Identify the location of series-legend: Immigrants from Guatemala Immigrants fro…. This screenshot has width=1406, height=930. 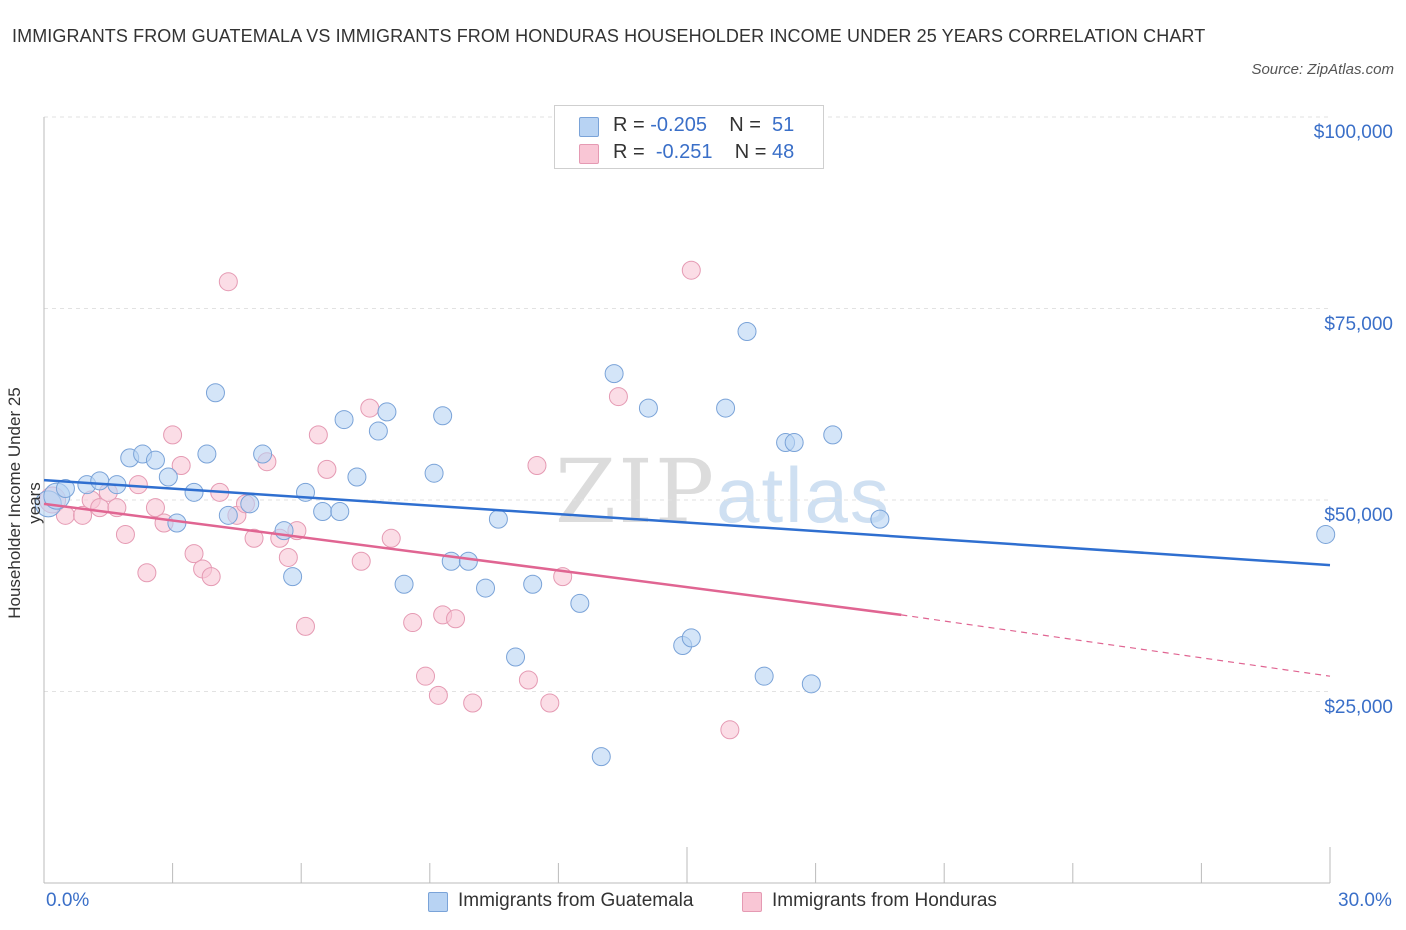
(703, 902).